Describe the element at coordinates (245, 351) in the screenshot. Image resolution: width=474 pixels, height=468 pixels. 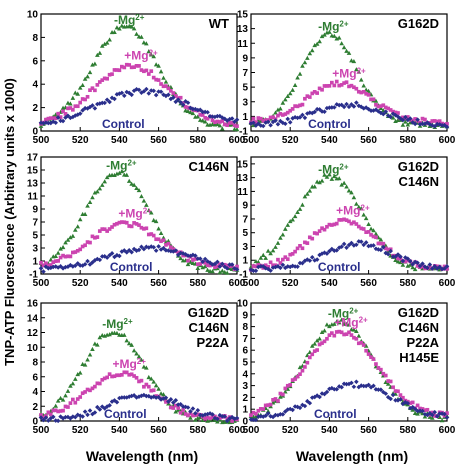
I see `y-tick-label: 6` at that location.